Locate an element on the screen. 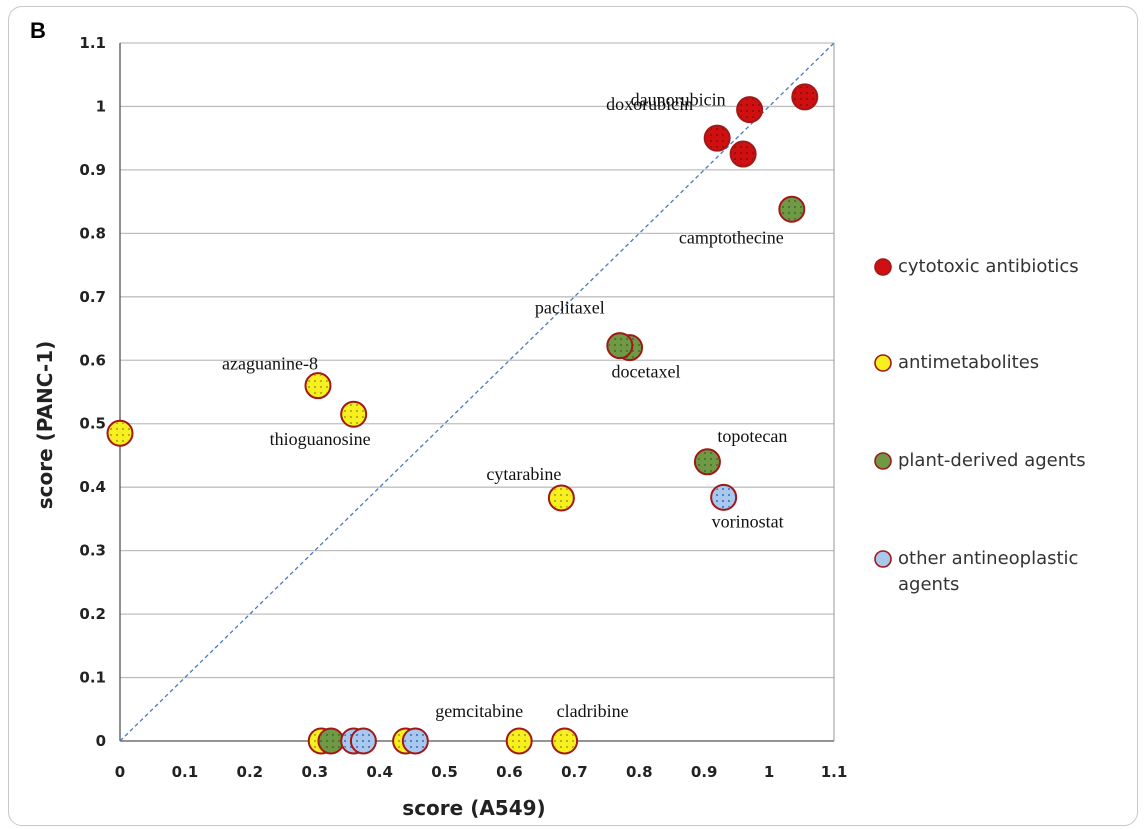 This screenshot has width=1147, height=829. y-tick-label: 0.5 is located at coordinates (92, 424).